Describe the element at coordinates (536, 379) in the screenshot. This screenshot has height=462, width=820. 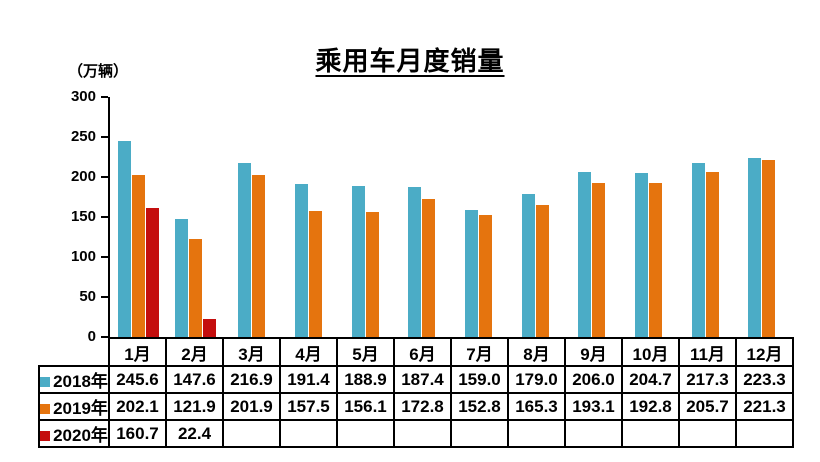
I see `value-cell: 179.0` at that location.